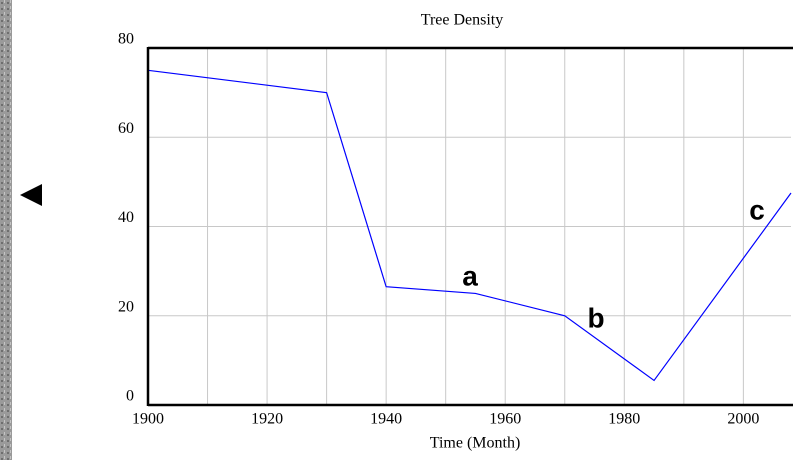  Describe the element at coordinates (505, 419) in the screenshot. I see `x-tick-label: 1960` at that location.